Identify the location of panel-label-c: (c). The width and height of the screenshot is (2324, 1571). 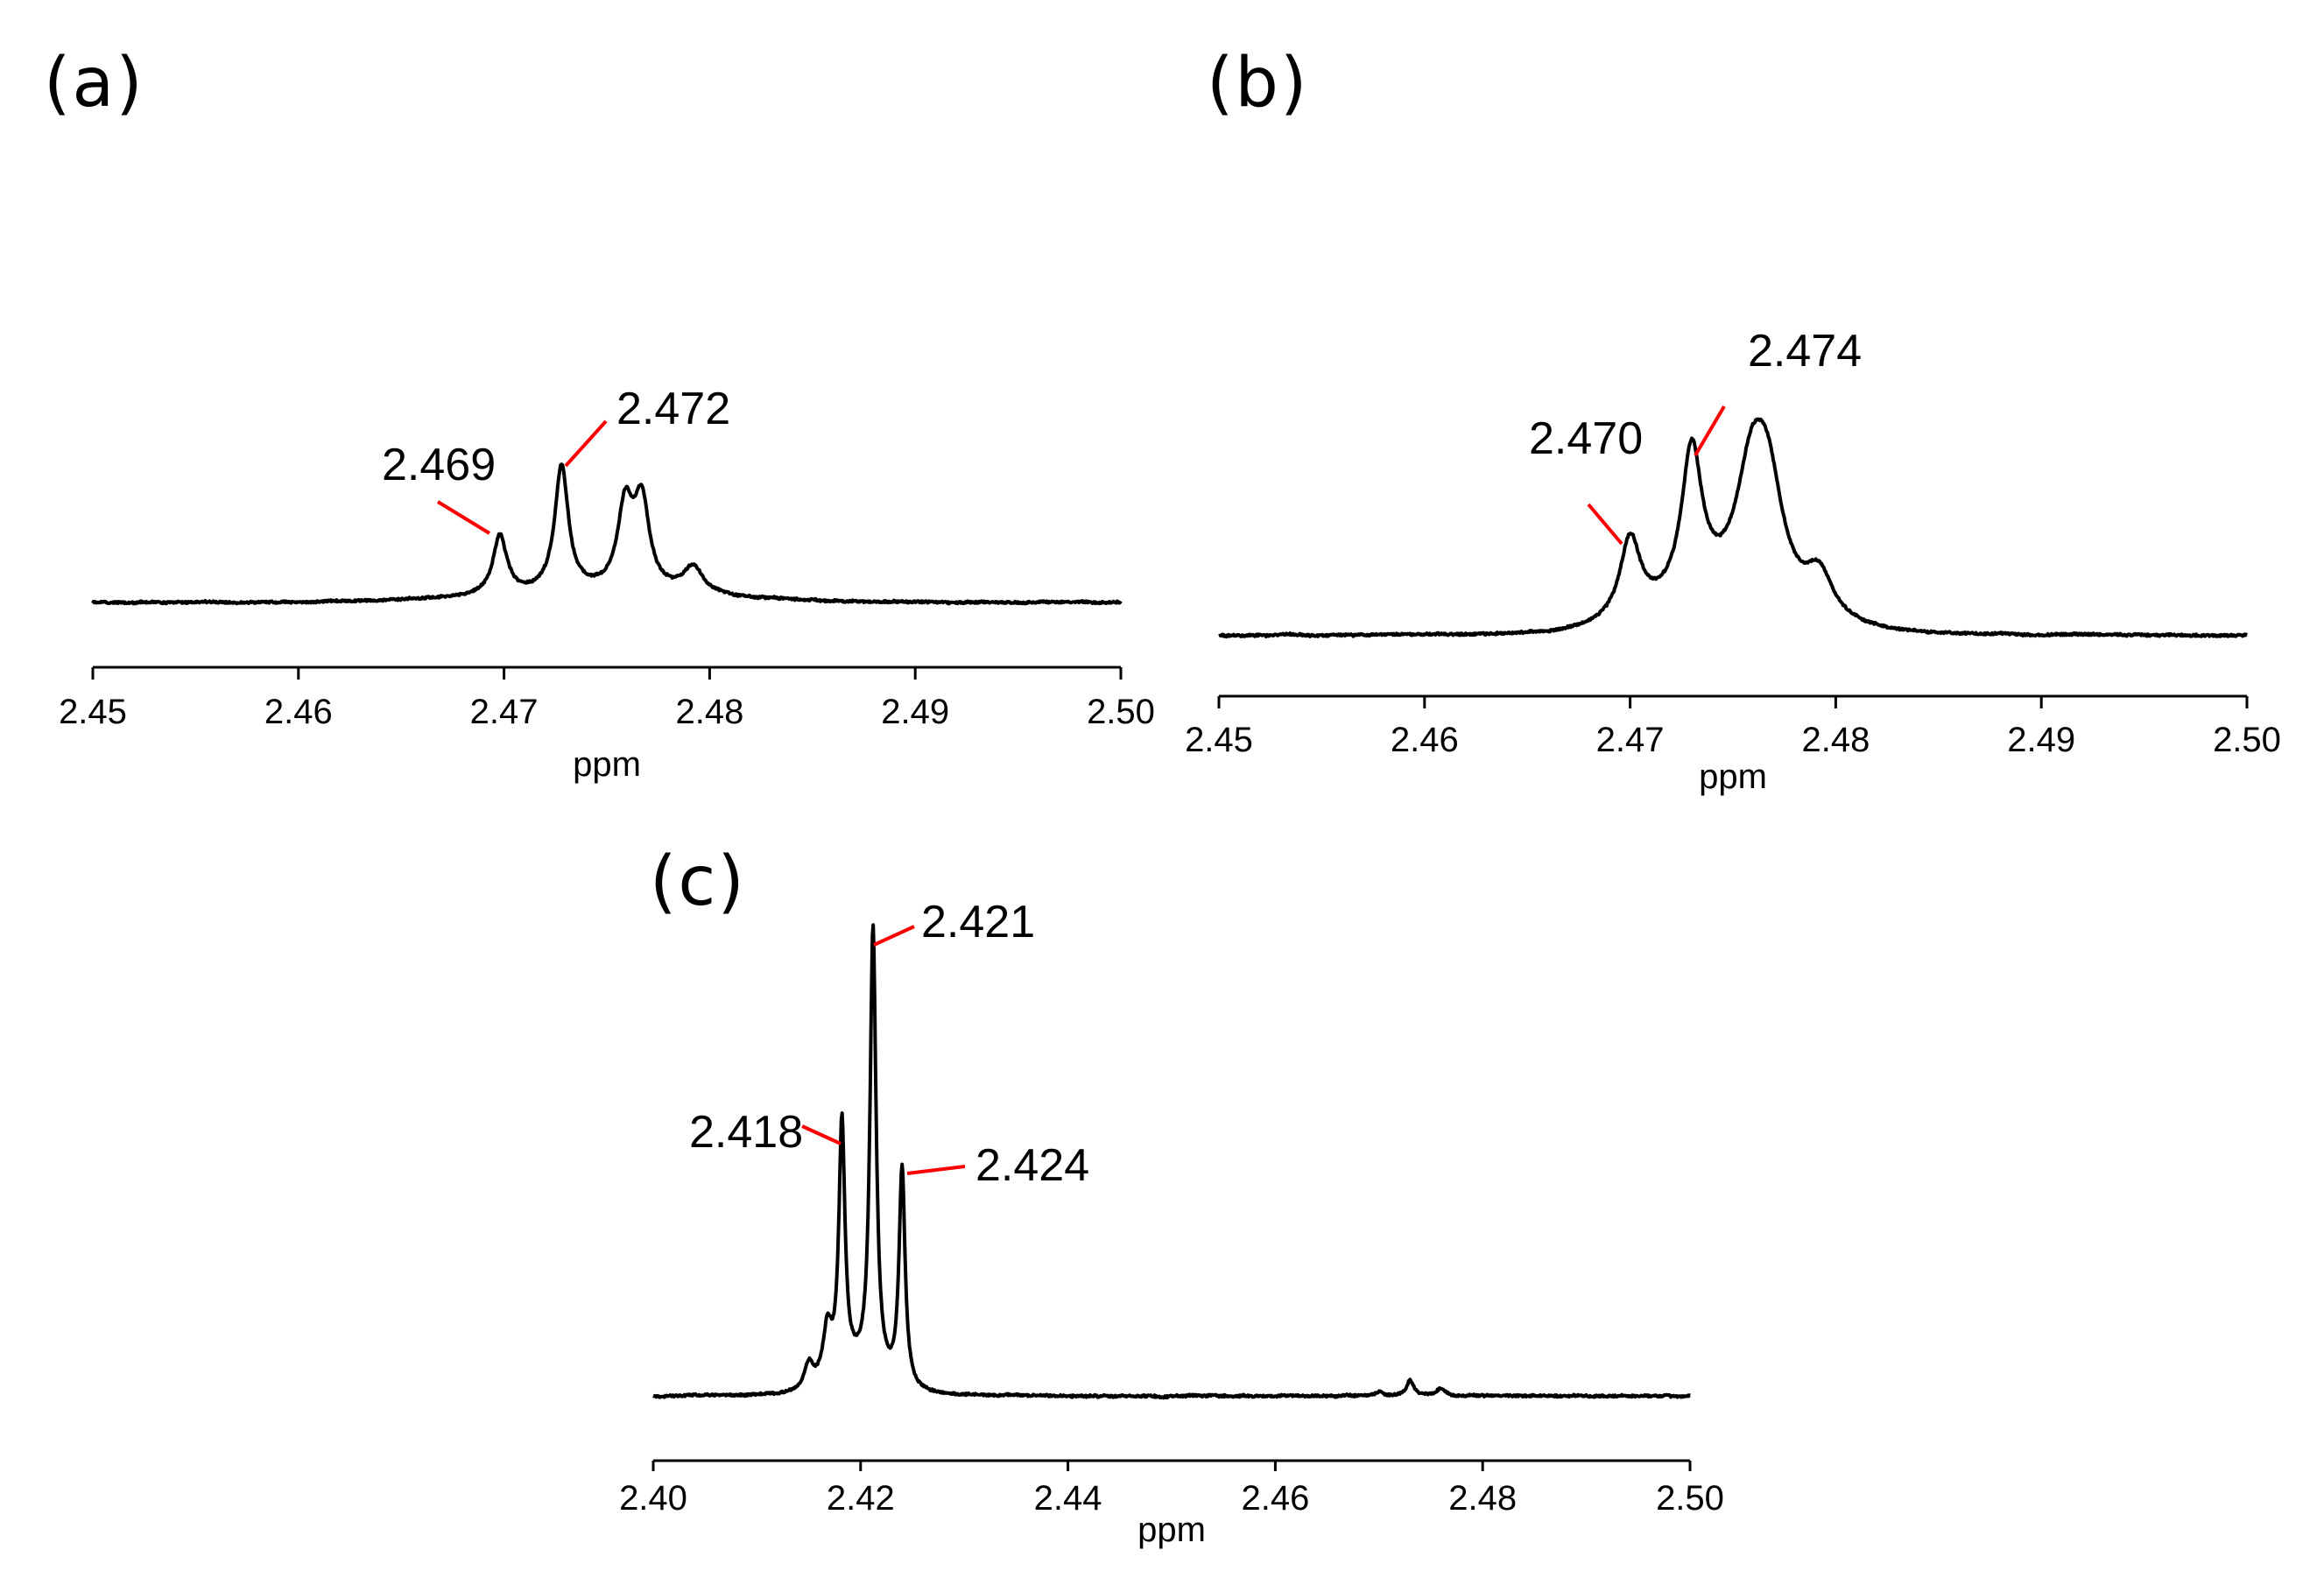
(698, 882).